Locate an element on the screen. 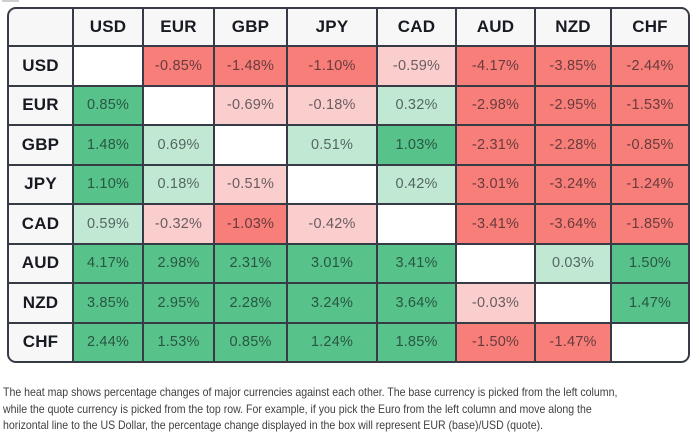  col-header-usd: USD is located at coordinates (108, 27).